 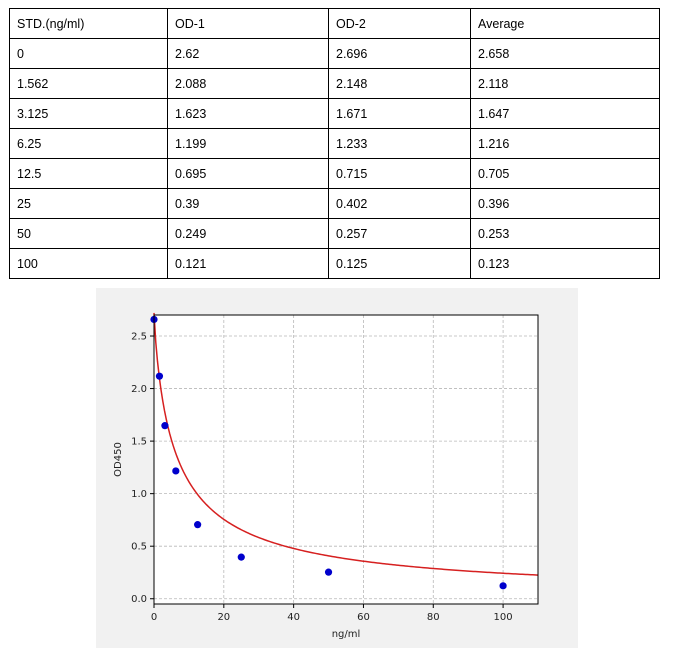 What do you see at coordinates (248, 83) in the screenshot?
I see `table-cell: 2.088` at bounding box center [248, 83].